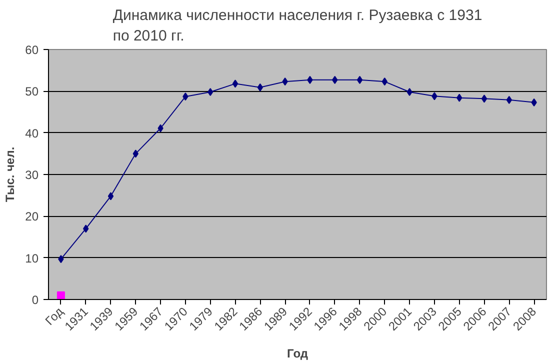 This screenshot has height=363, width=556. Describe the element at coordinates (54, 316) in the screenshot. I see `x-tick-label: Год` at that location.